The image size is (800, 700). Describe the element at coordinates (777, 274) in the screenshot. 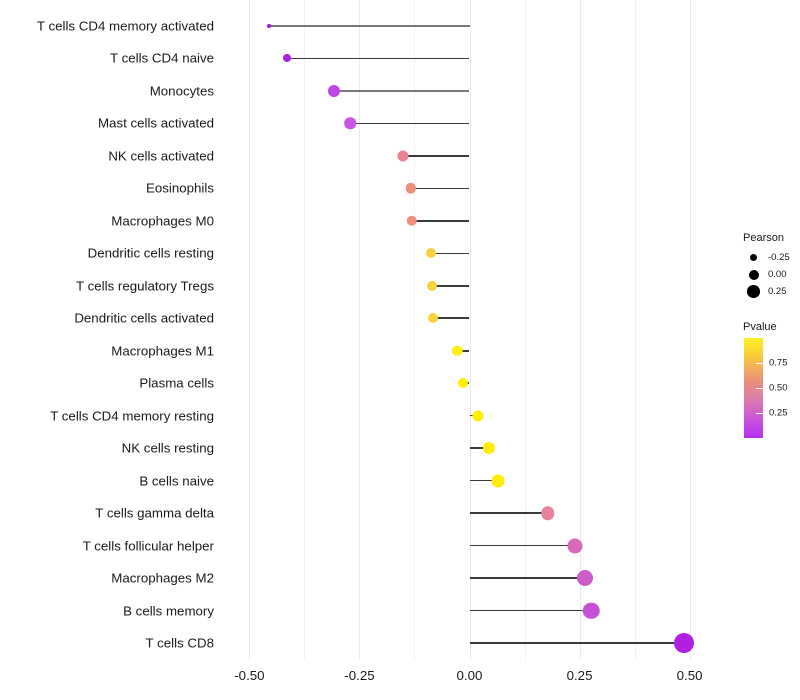

I see `size-legend-label: 0.00` at that location.